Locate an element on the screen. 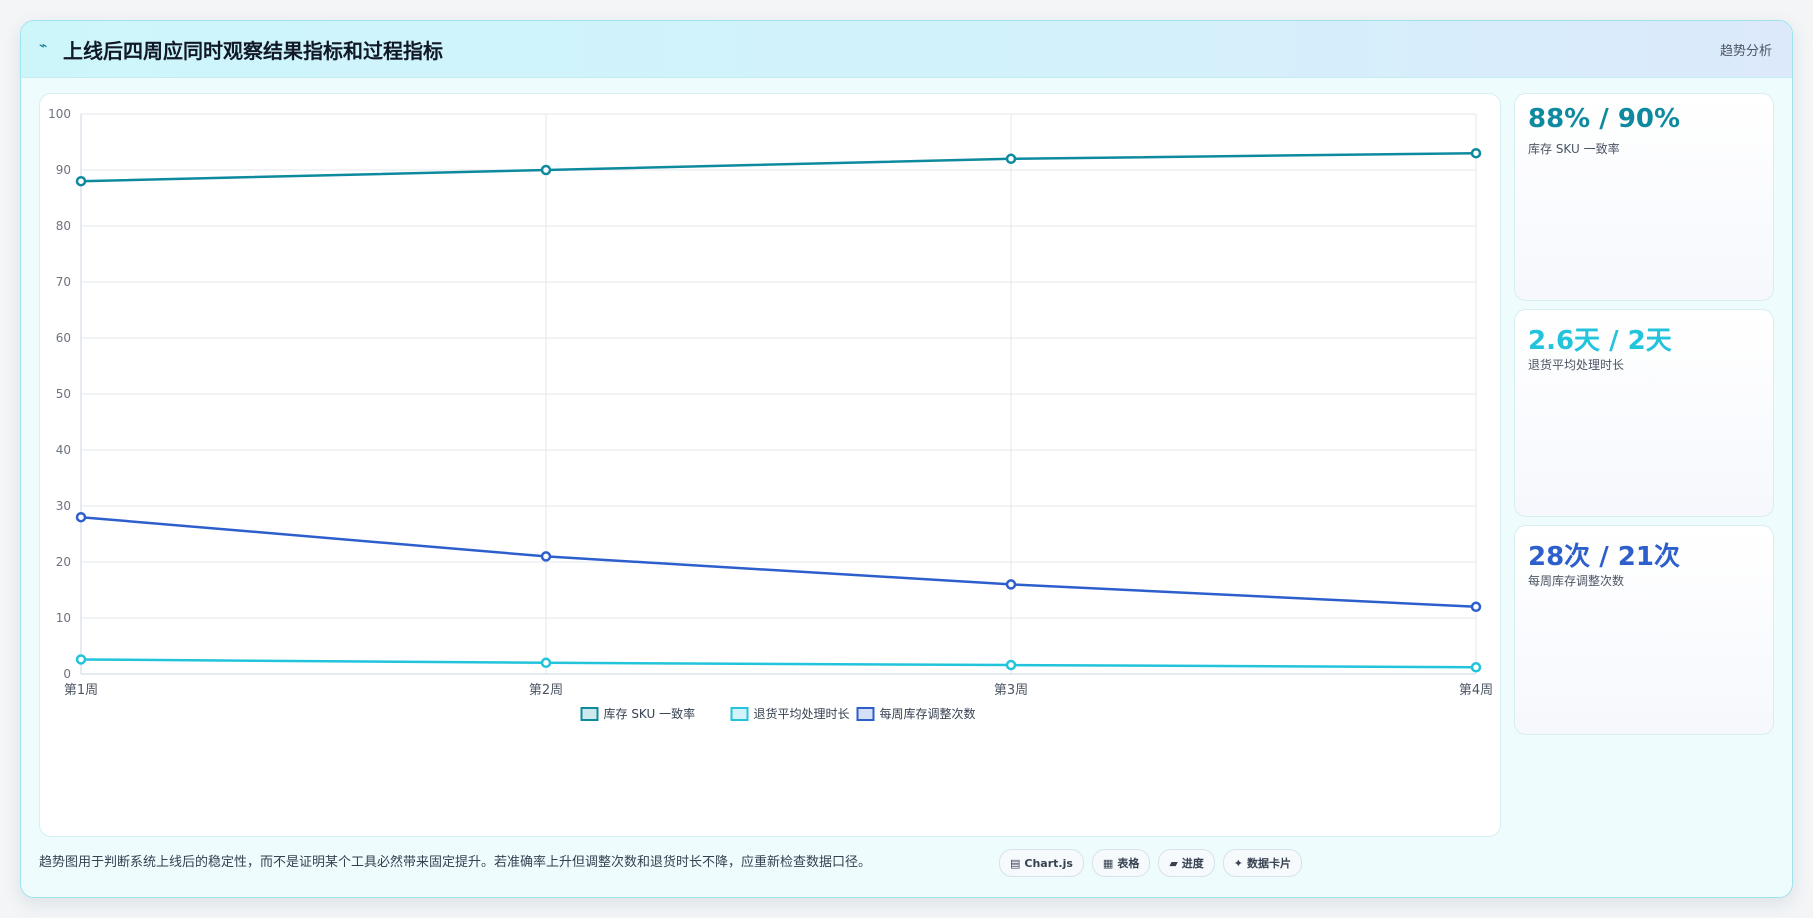 The width and height of the screenshot is (1813, 918). y-tick-label: 0 is located at coordinates (67, 674).